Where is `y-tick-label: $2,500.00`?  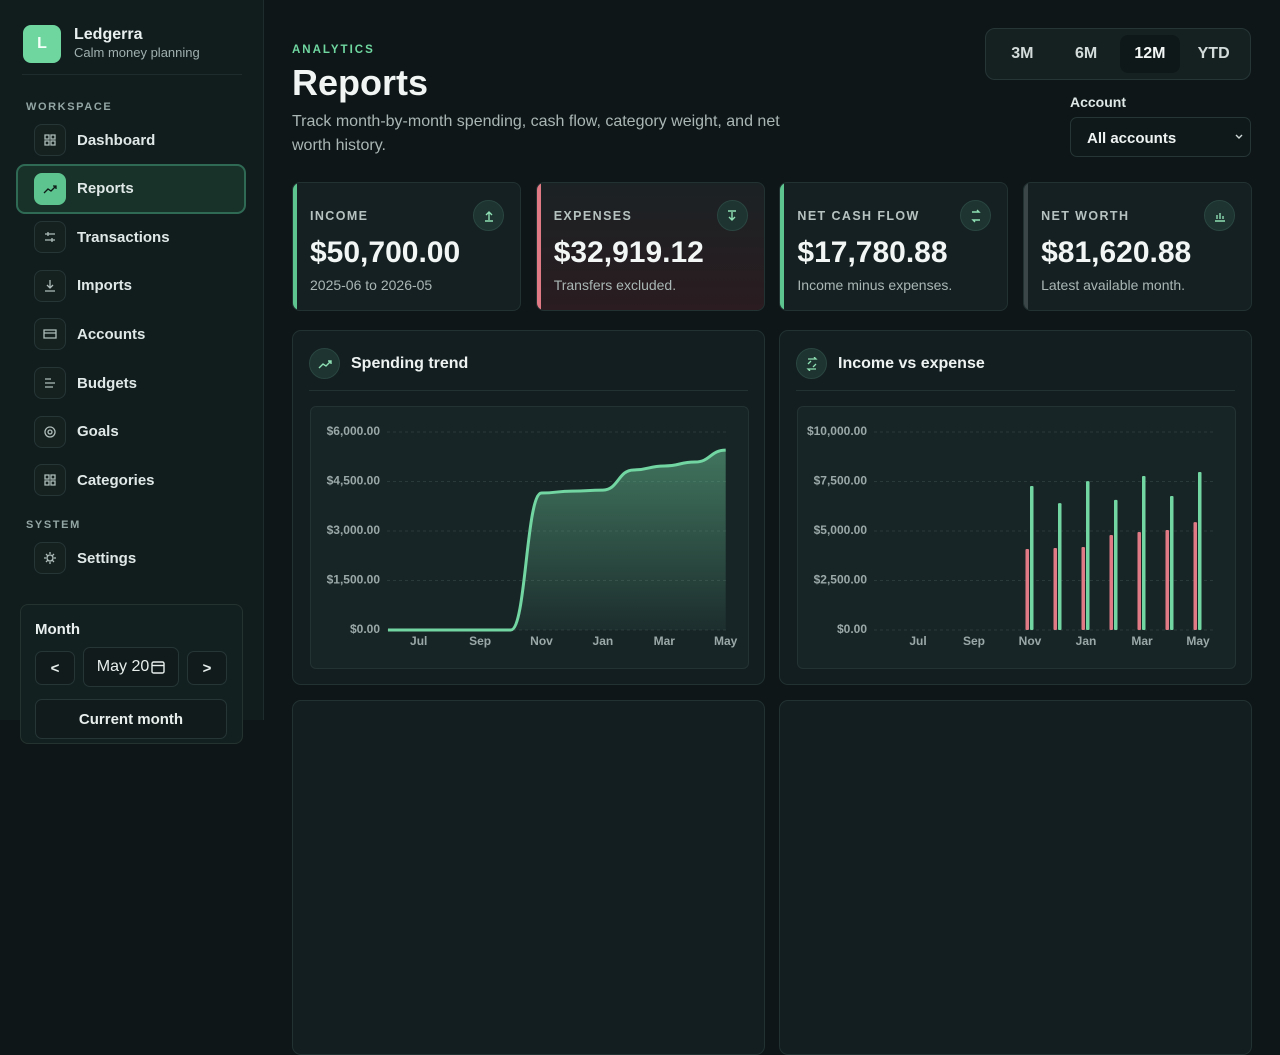 y-tick-label: $2,500.00 is located at coordinates (841, 580).